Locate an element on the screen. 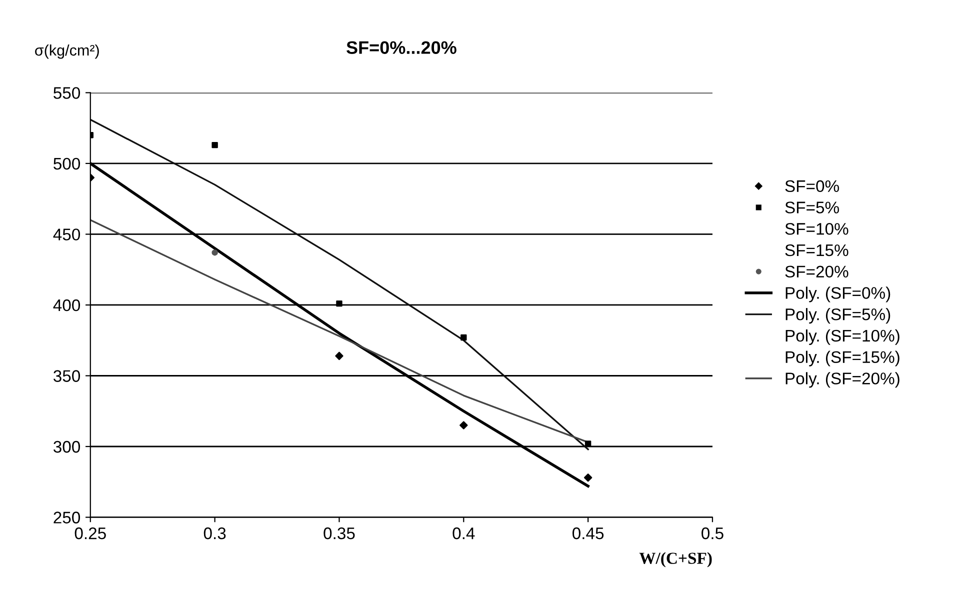  y-tick-label: 350 is located at coordinates (67, 376).